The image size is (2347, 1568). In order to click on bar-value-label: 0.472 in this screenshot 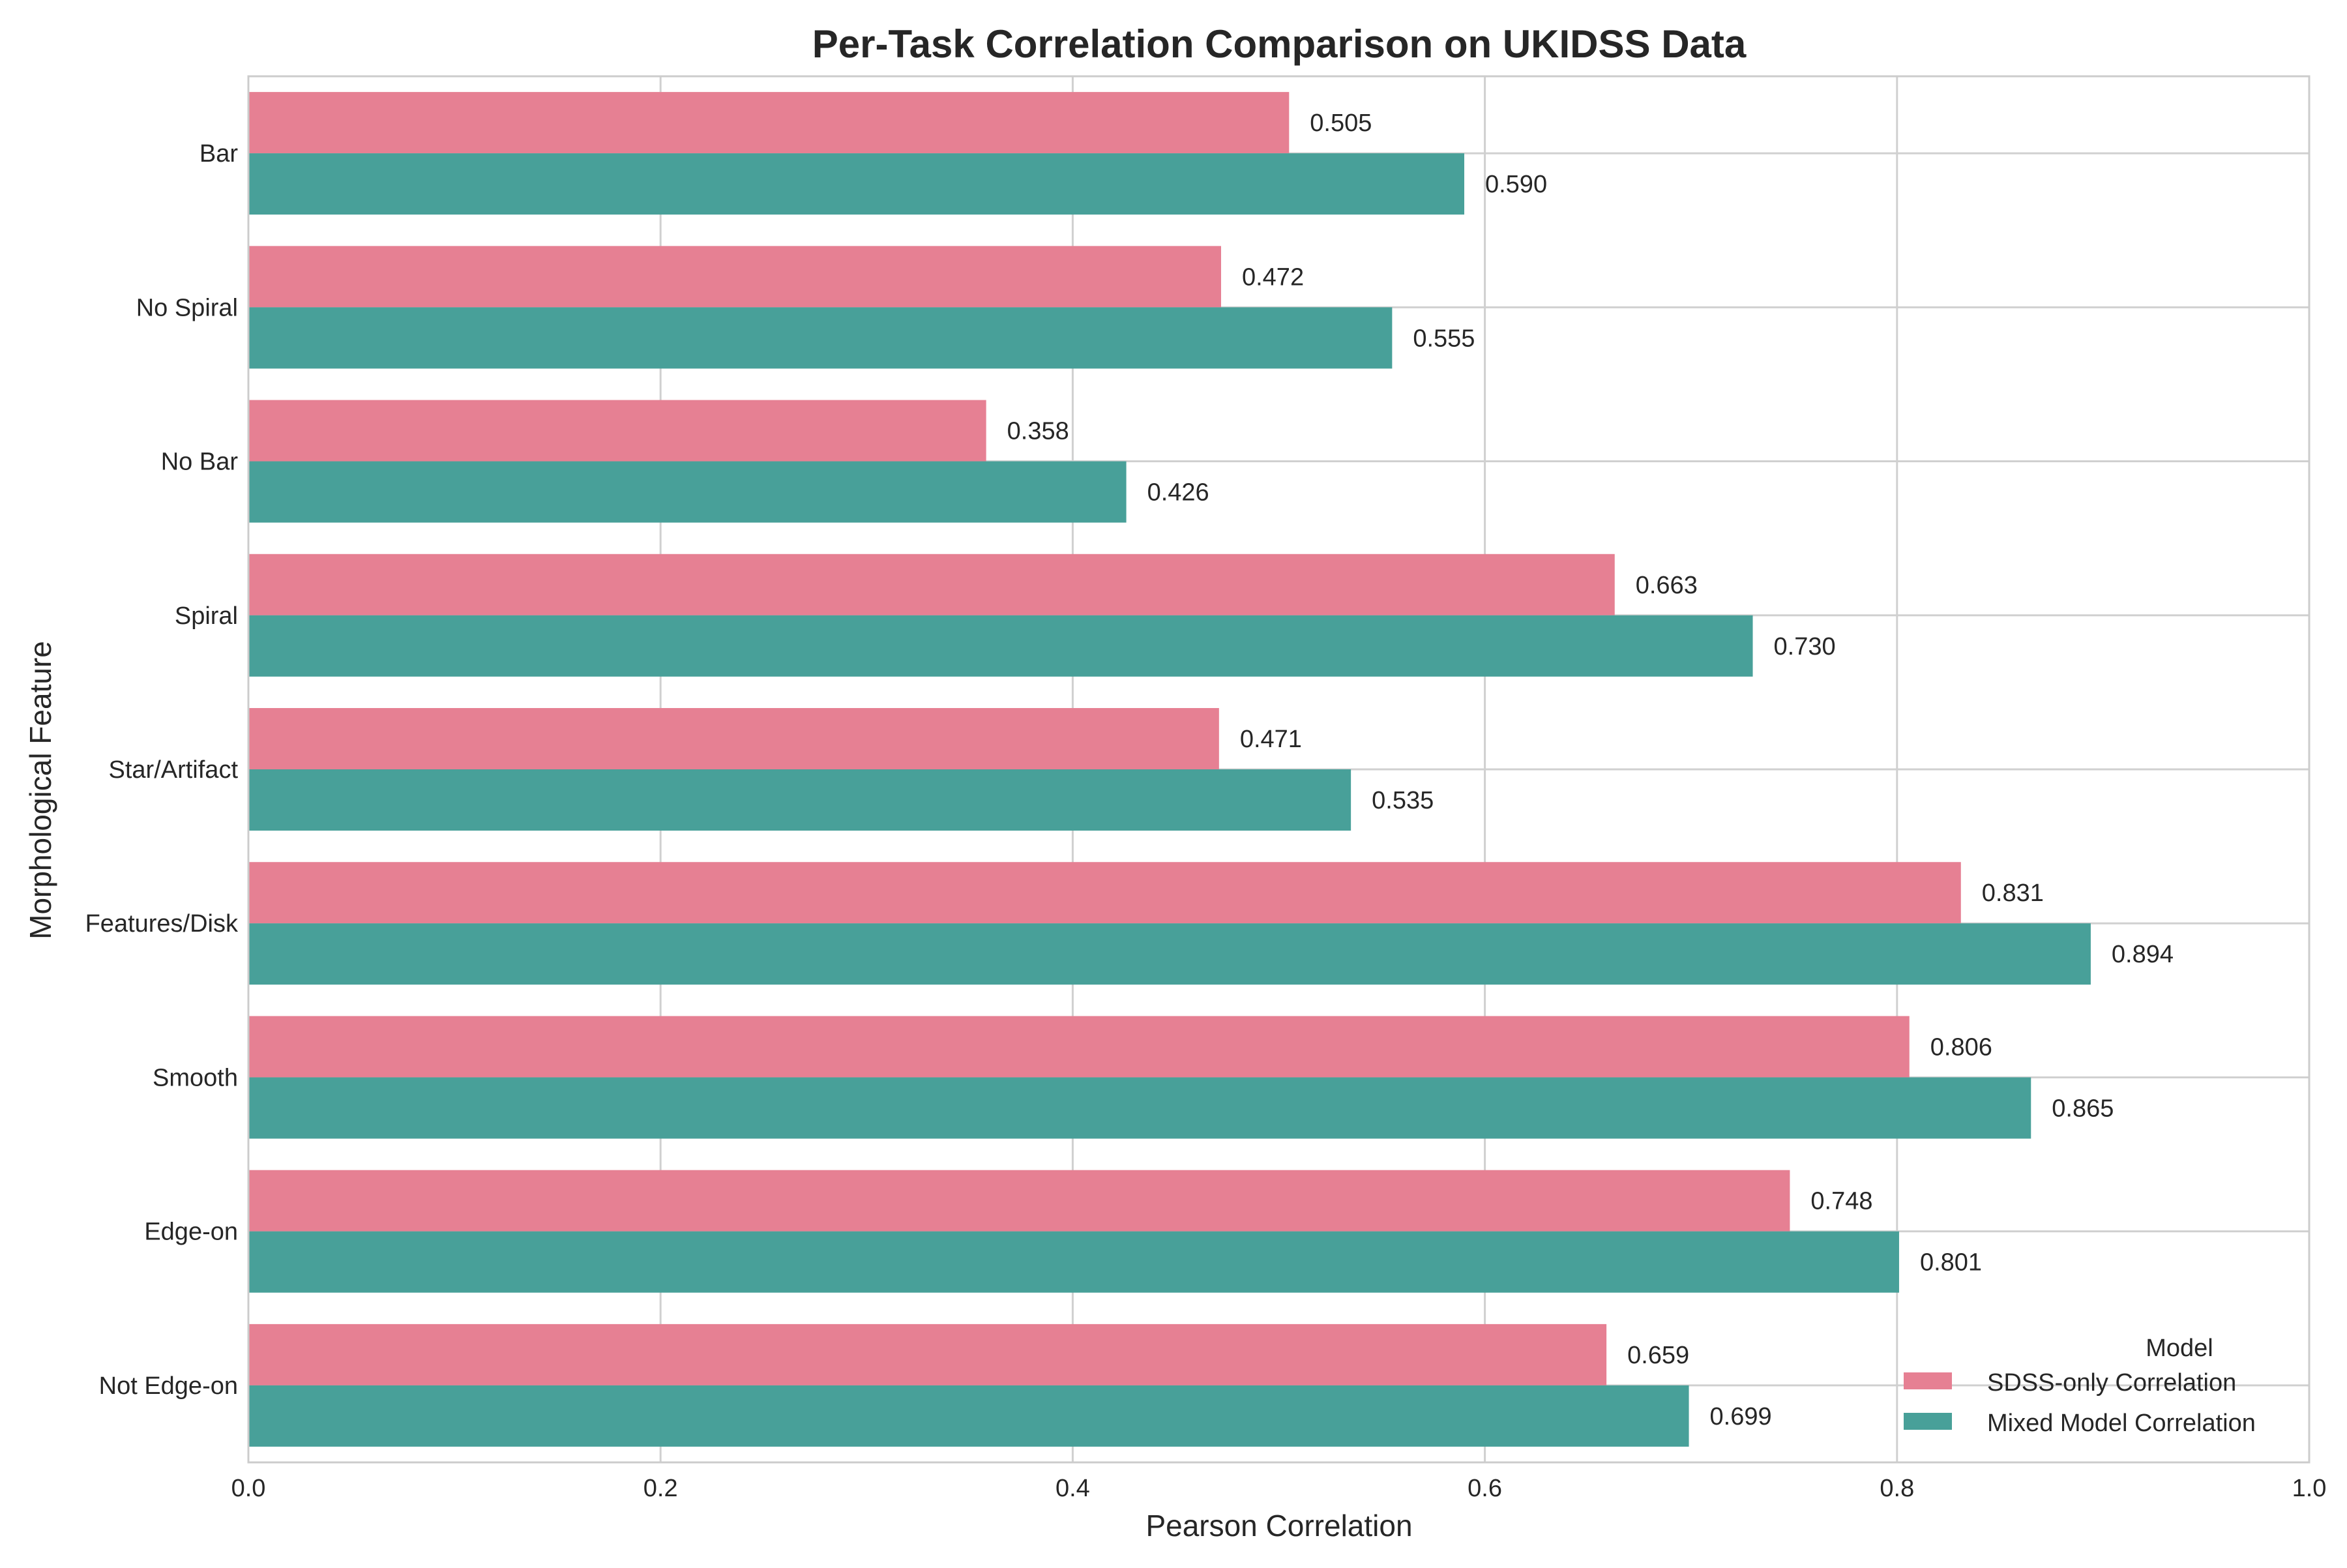, I will do `click(1273, 277)`.